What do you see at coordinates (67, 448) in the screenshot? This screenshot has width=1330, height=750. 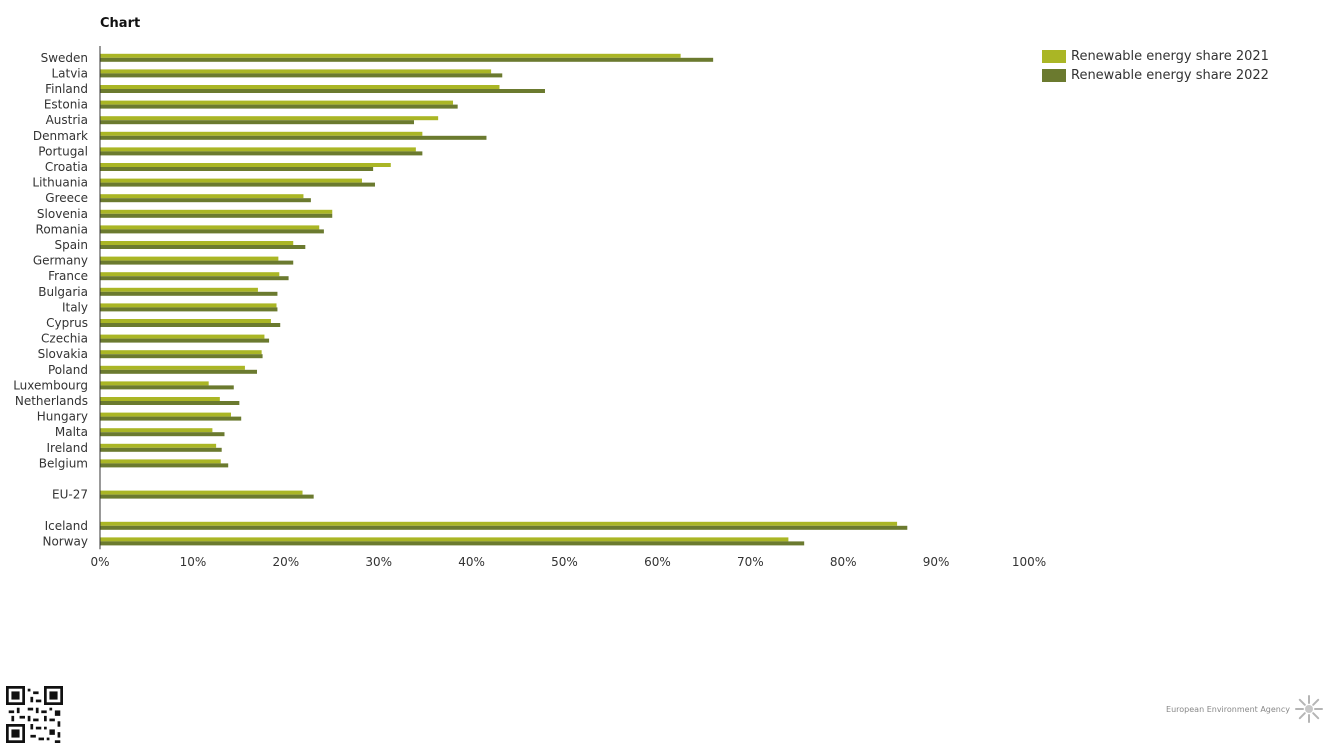 I see `category-label: Ireland` at bounding box center [67, 448].